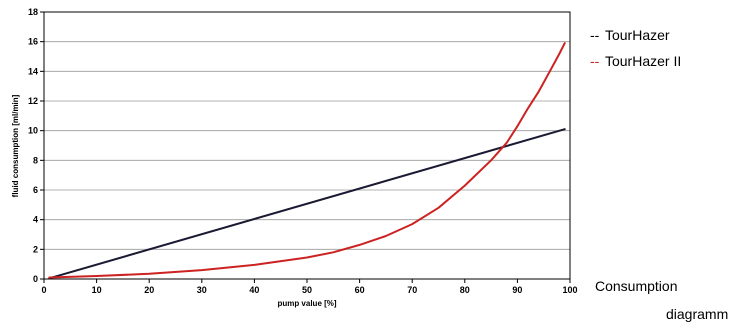 This screenshot has height=322, width=739. What do you see at coordinates (202, 290) in the screenshot?
I see `x-tick-label-30: 30` at bounding box center [202, 290].